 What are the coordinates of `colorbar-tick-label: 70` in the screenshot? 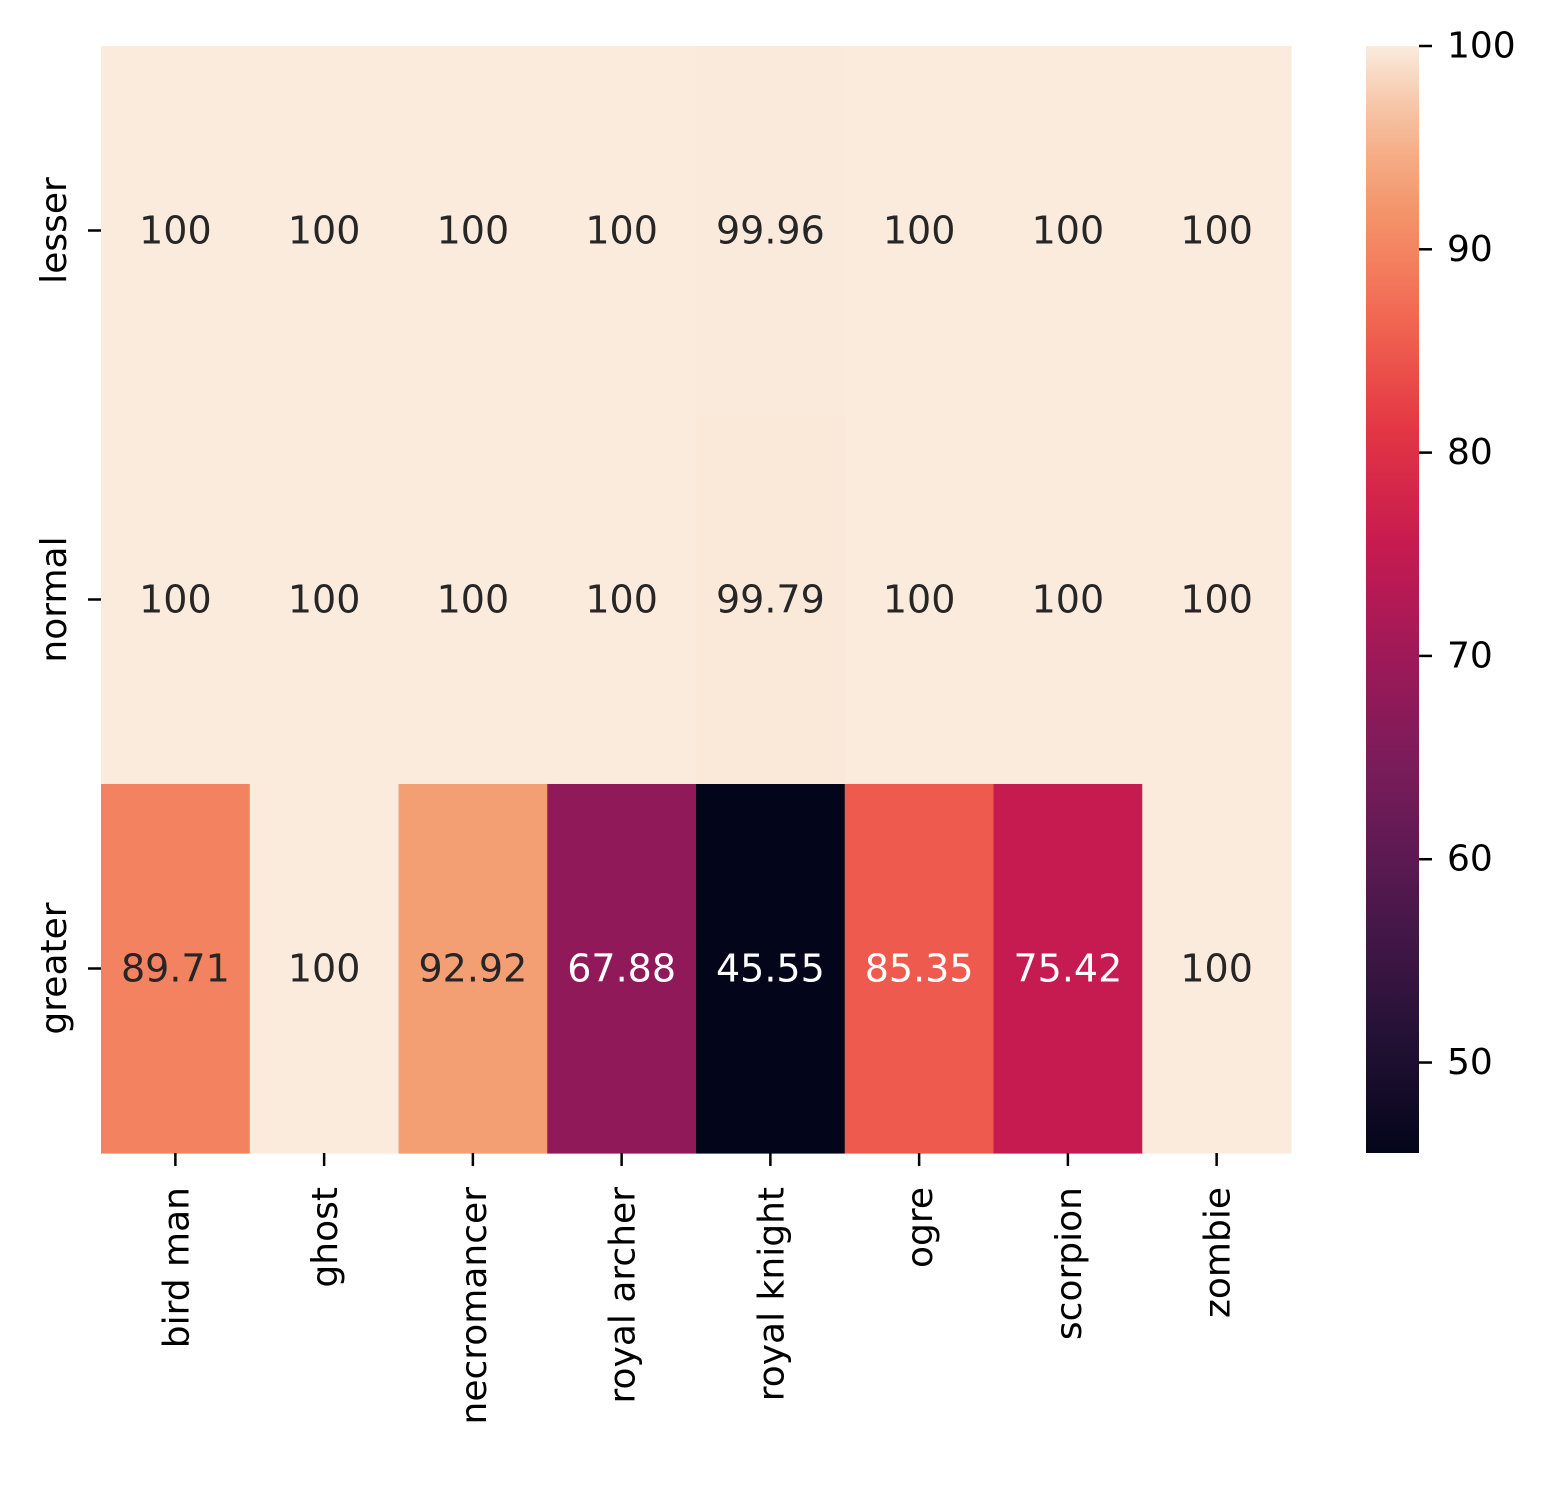 It's located at (1470, 655).